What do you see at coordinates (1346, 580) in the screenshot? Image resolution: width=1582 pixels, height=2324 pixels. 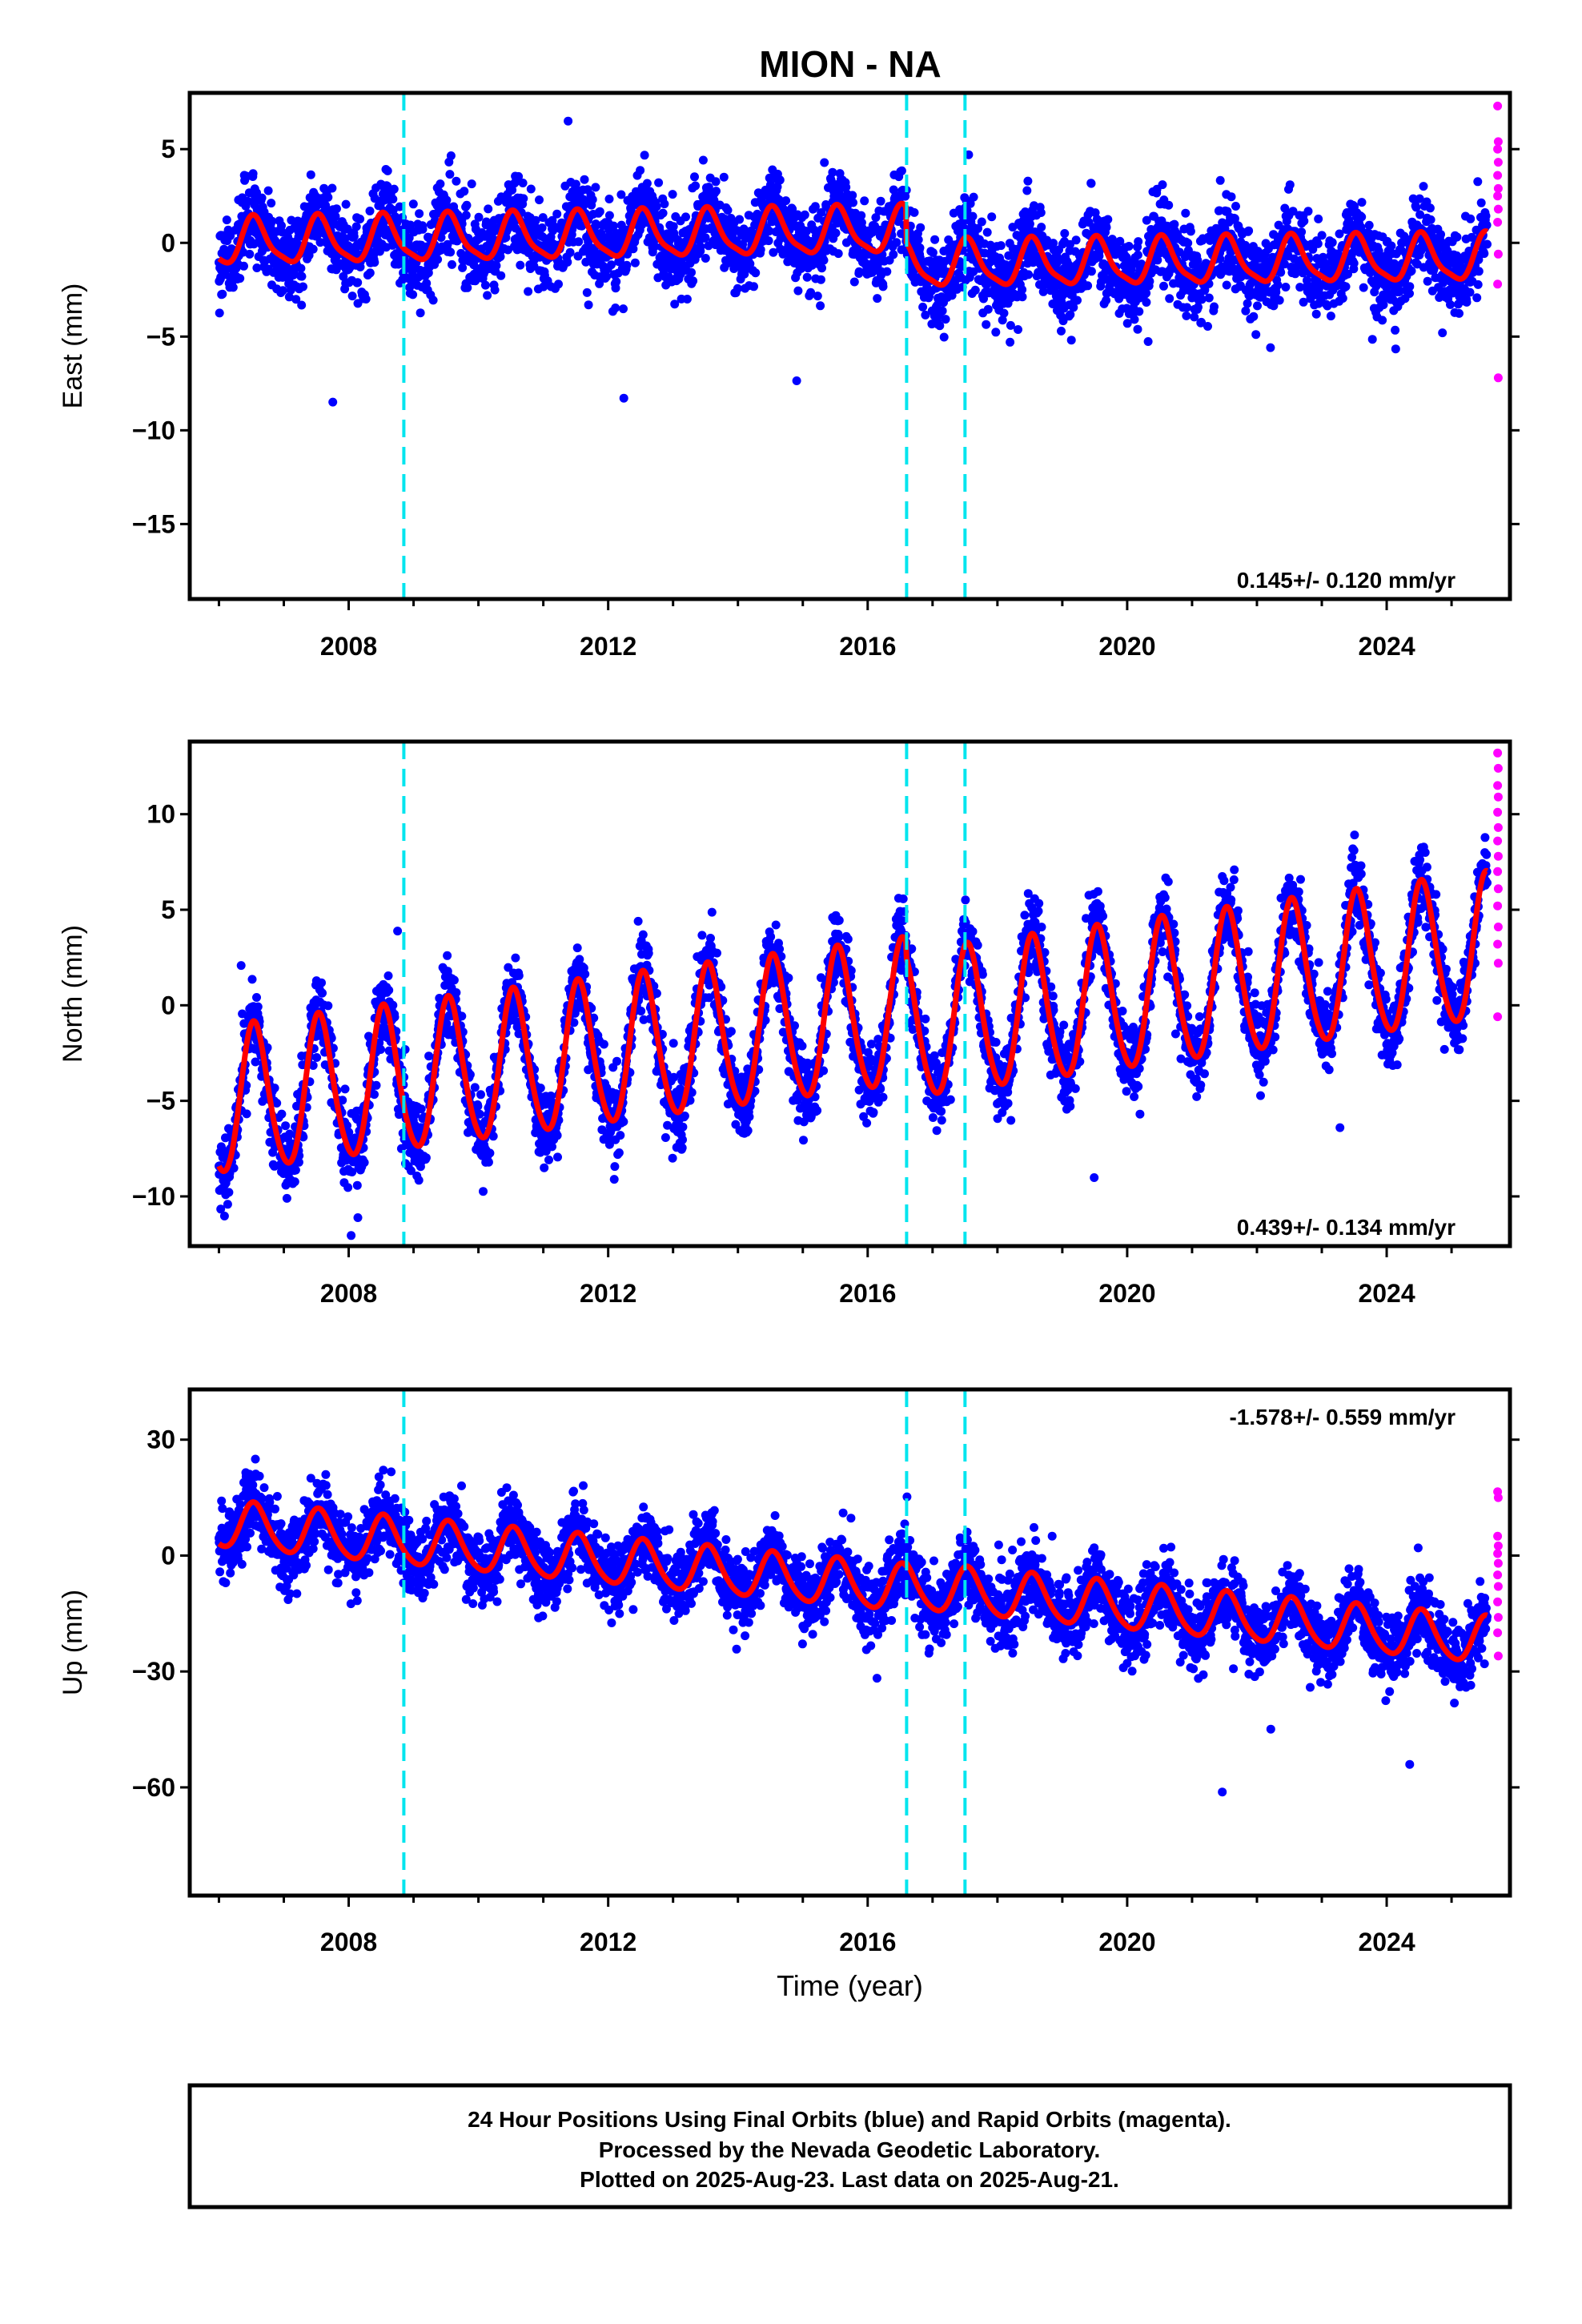 I see `velocity-annotation: 0.145+/- 0.120 mm/yr` at bounding box center [1346, 580].